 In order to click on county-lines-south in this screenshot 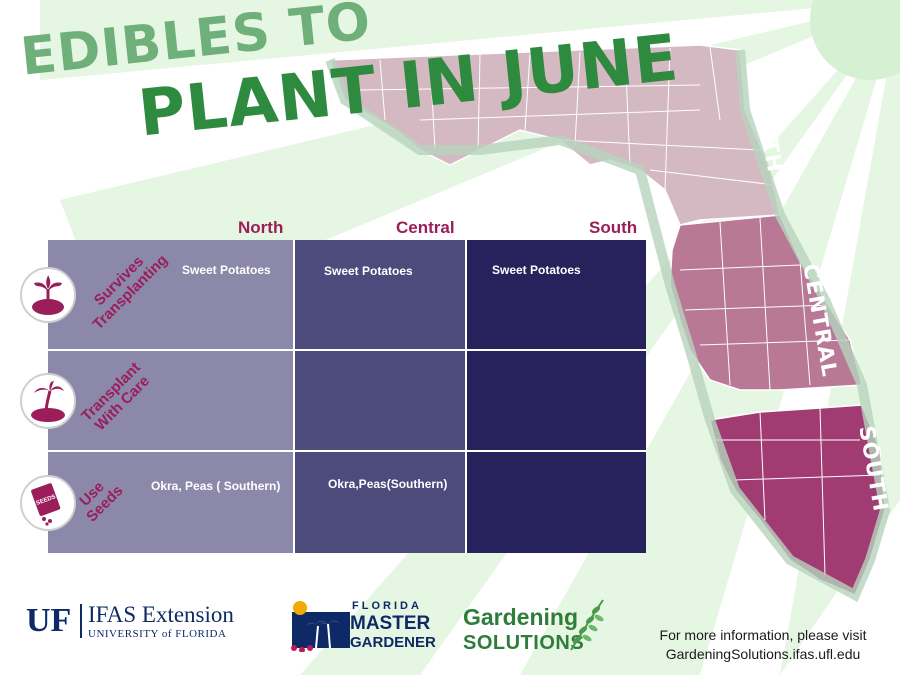, I will do `click(798, 491)`.